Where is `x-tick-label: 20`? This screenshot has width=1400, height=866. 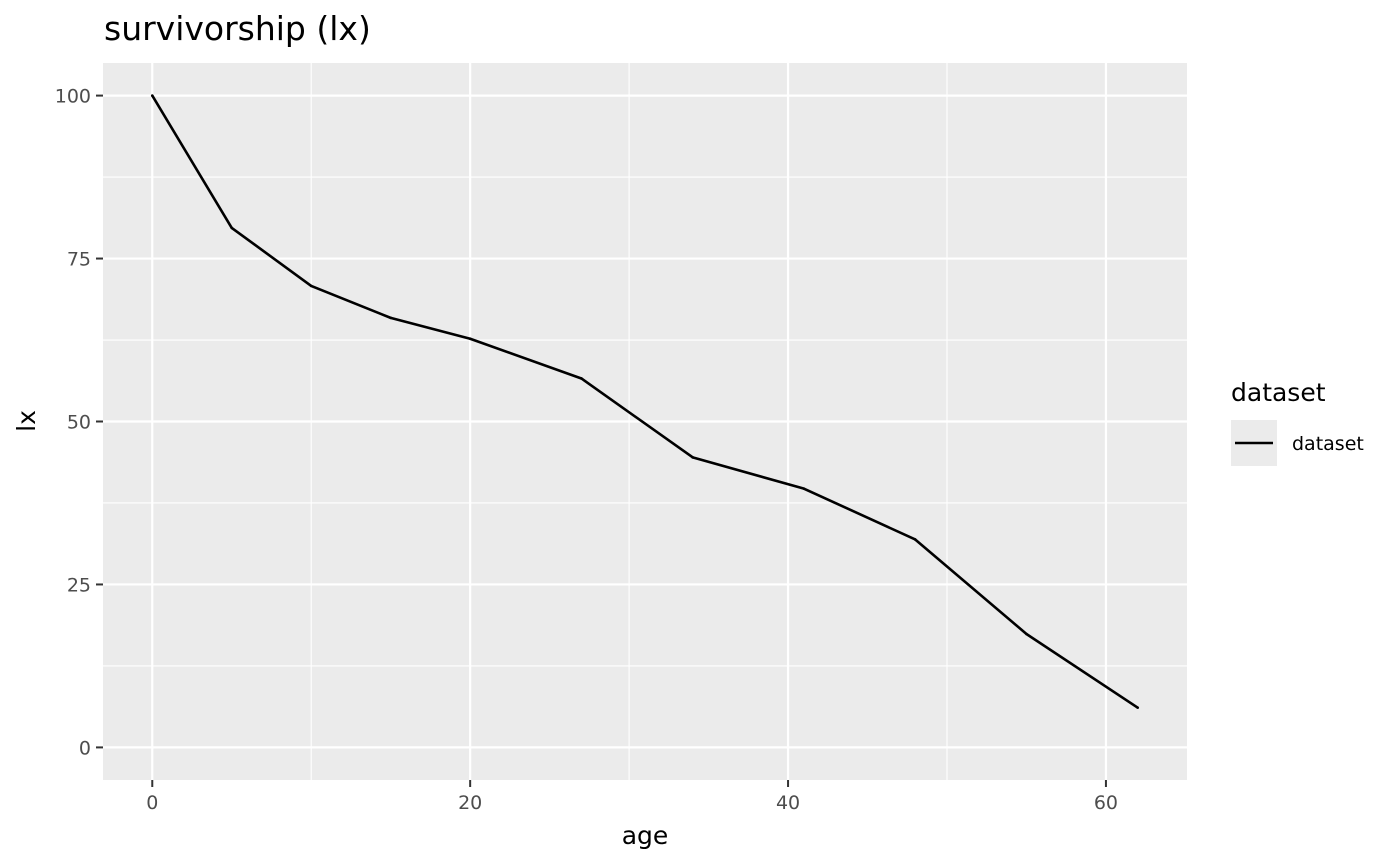 x-tick-label: 20 is located at coordinates (470, 803).